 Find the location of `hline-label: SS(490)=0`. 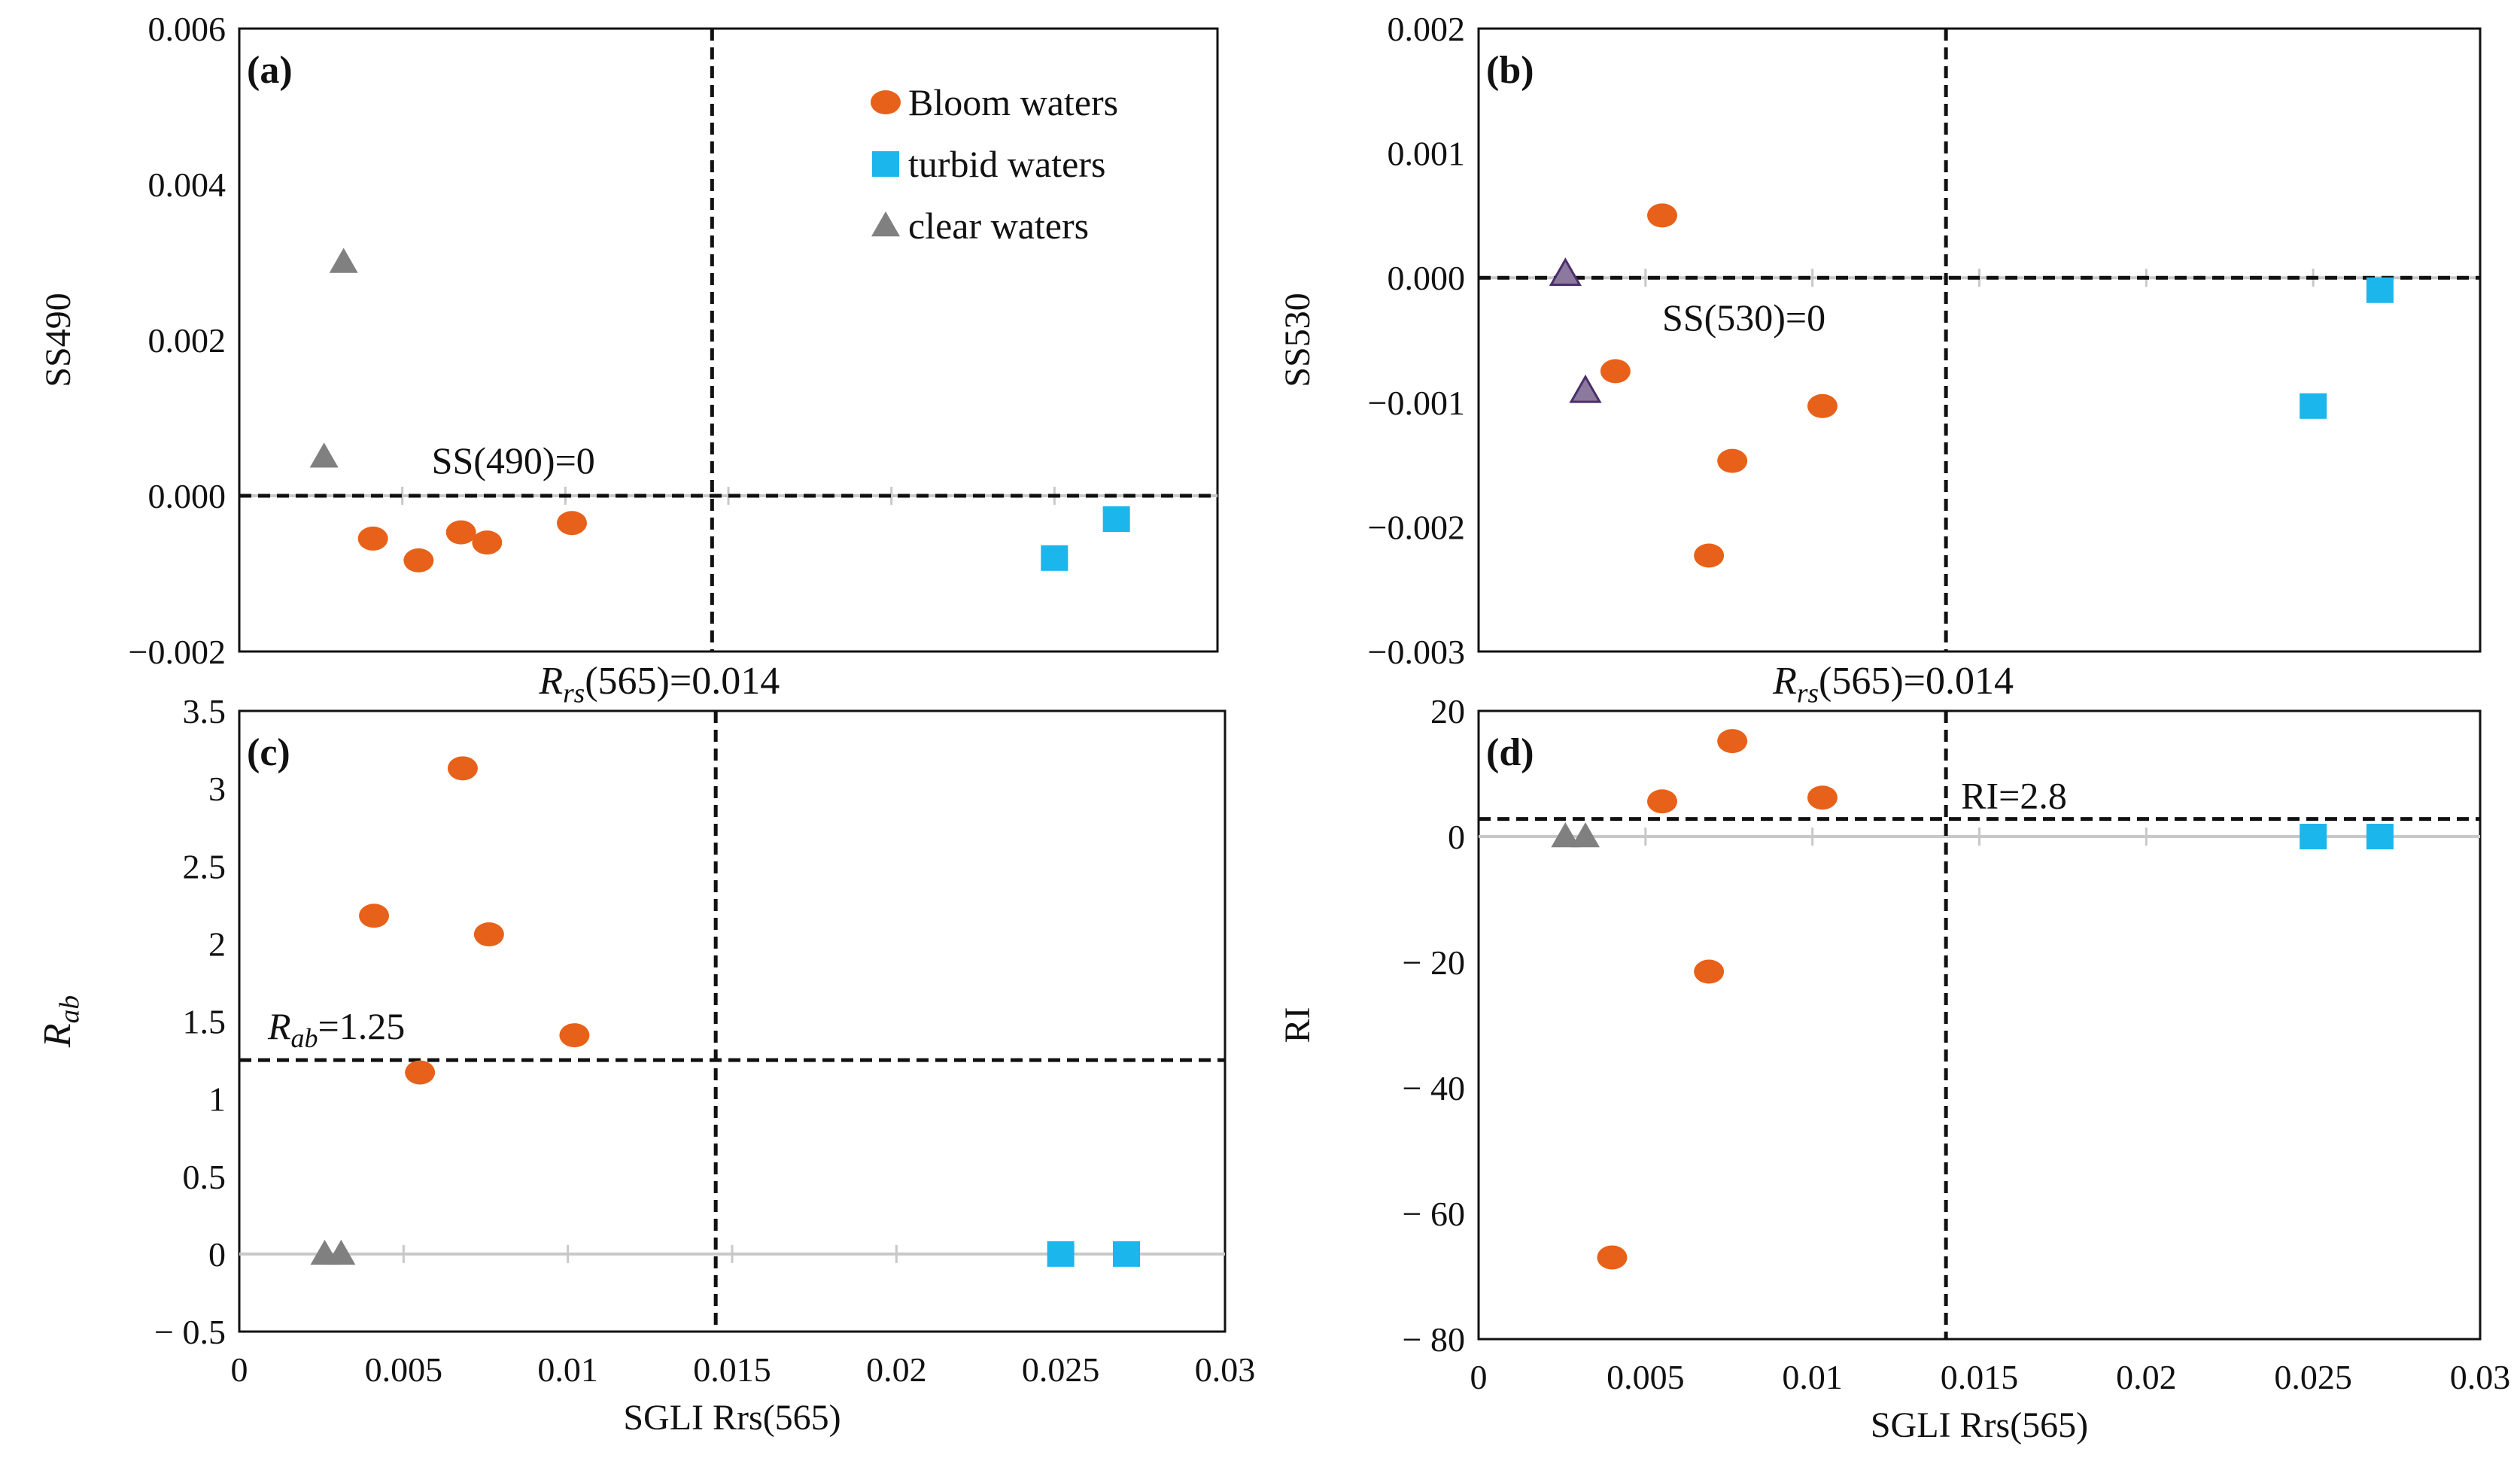

hline-label: SS(490)=0 is located at coordinates (513, 460).